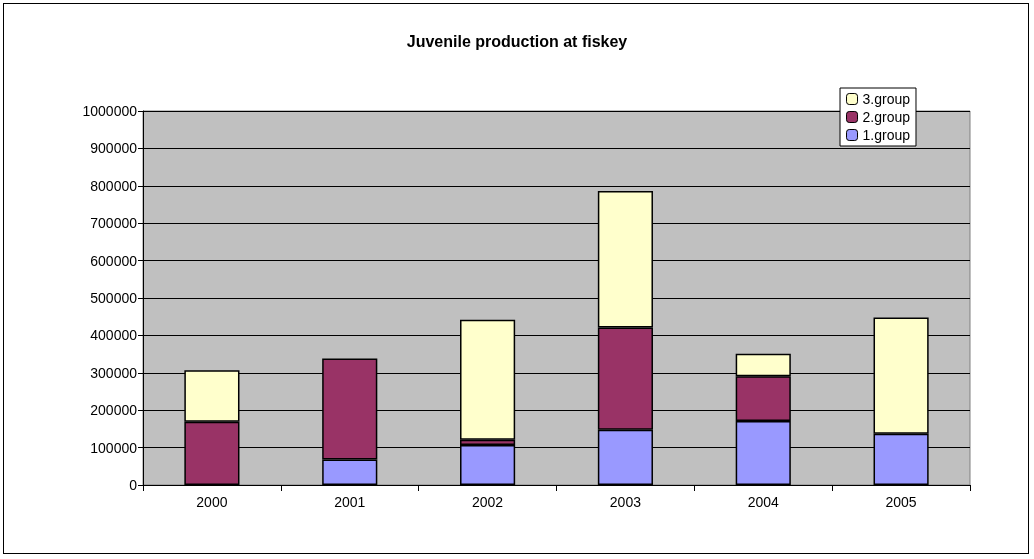 This screenshot has height=559, width=1034. I want to click on chart-title: Juvenile production at fiskey, so click(517, 41).